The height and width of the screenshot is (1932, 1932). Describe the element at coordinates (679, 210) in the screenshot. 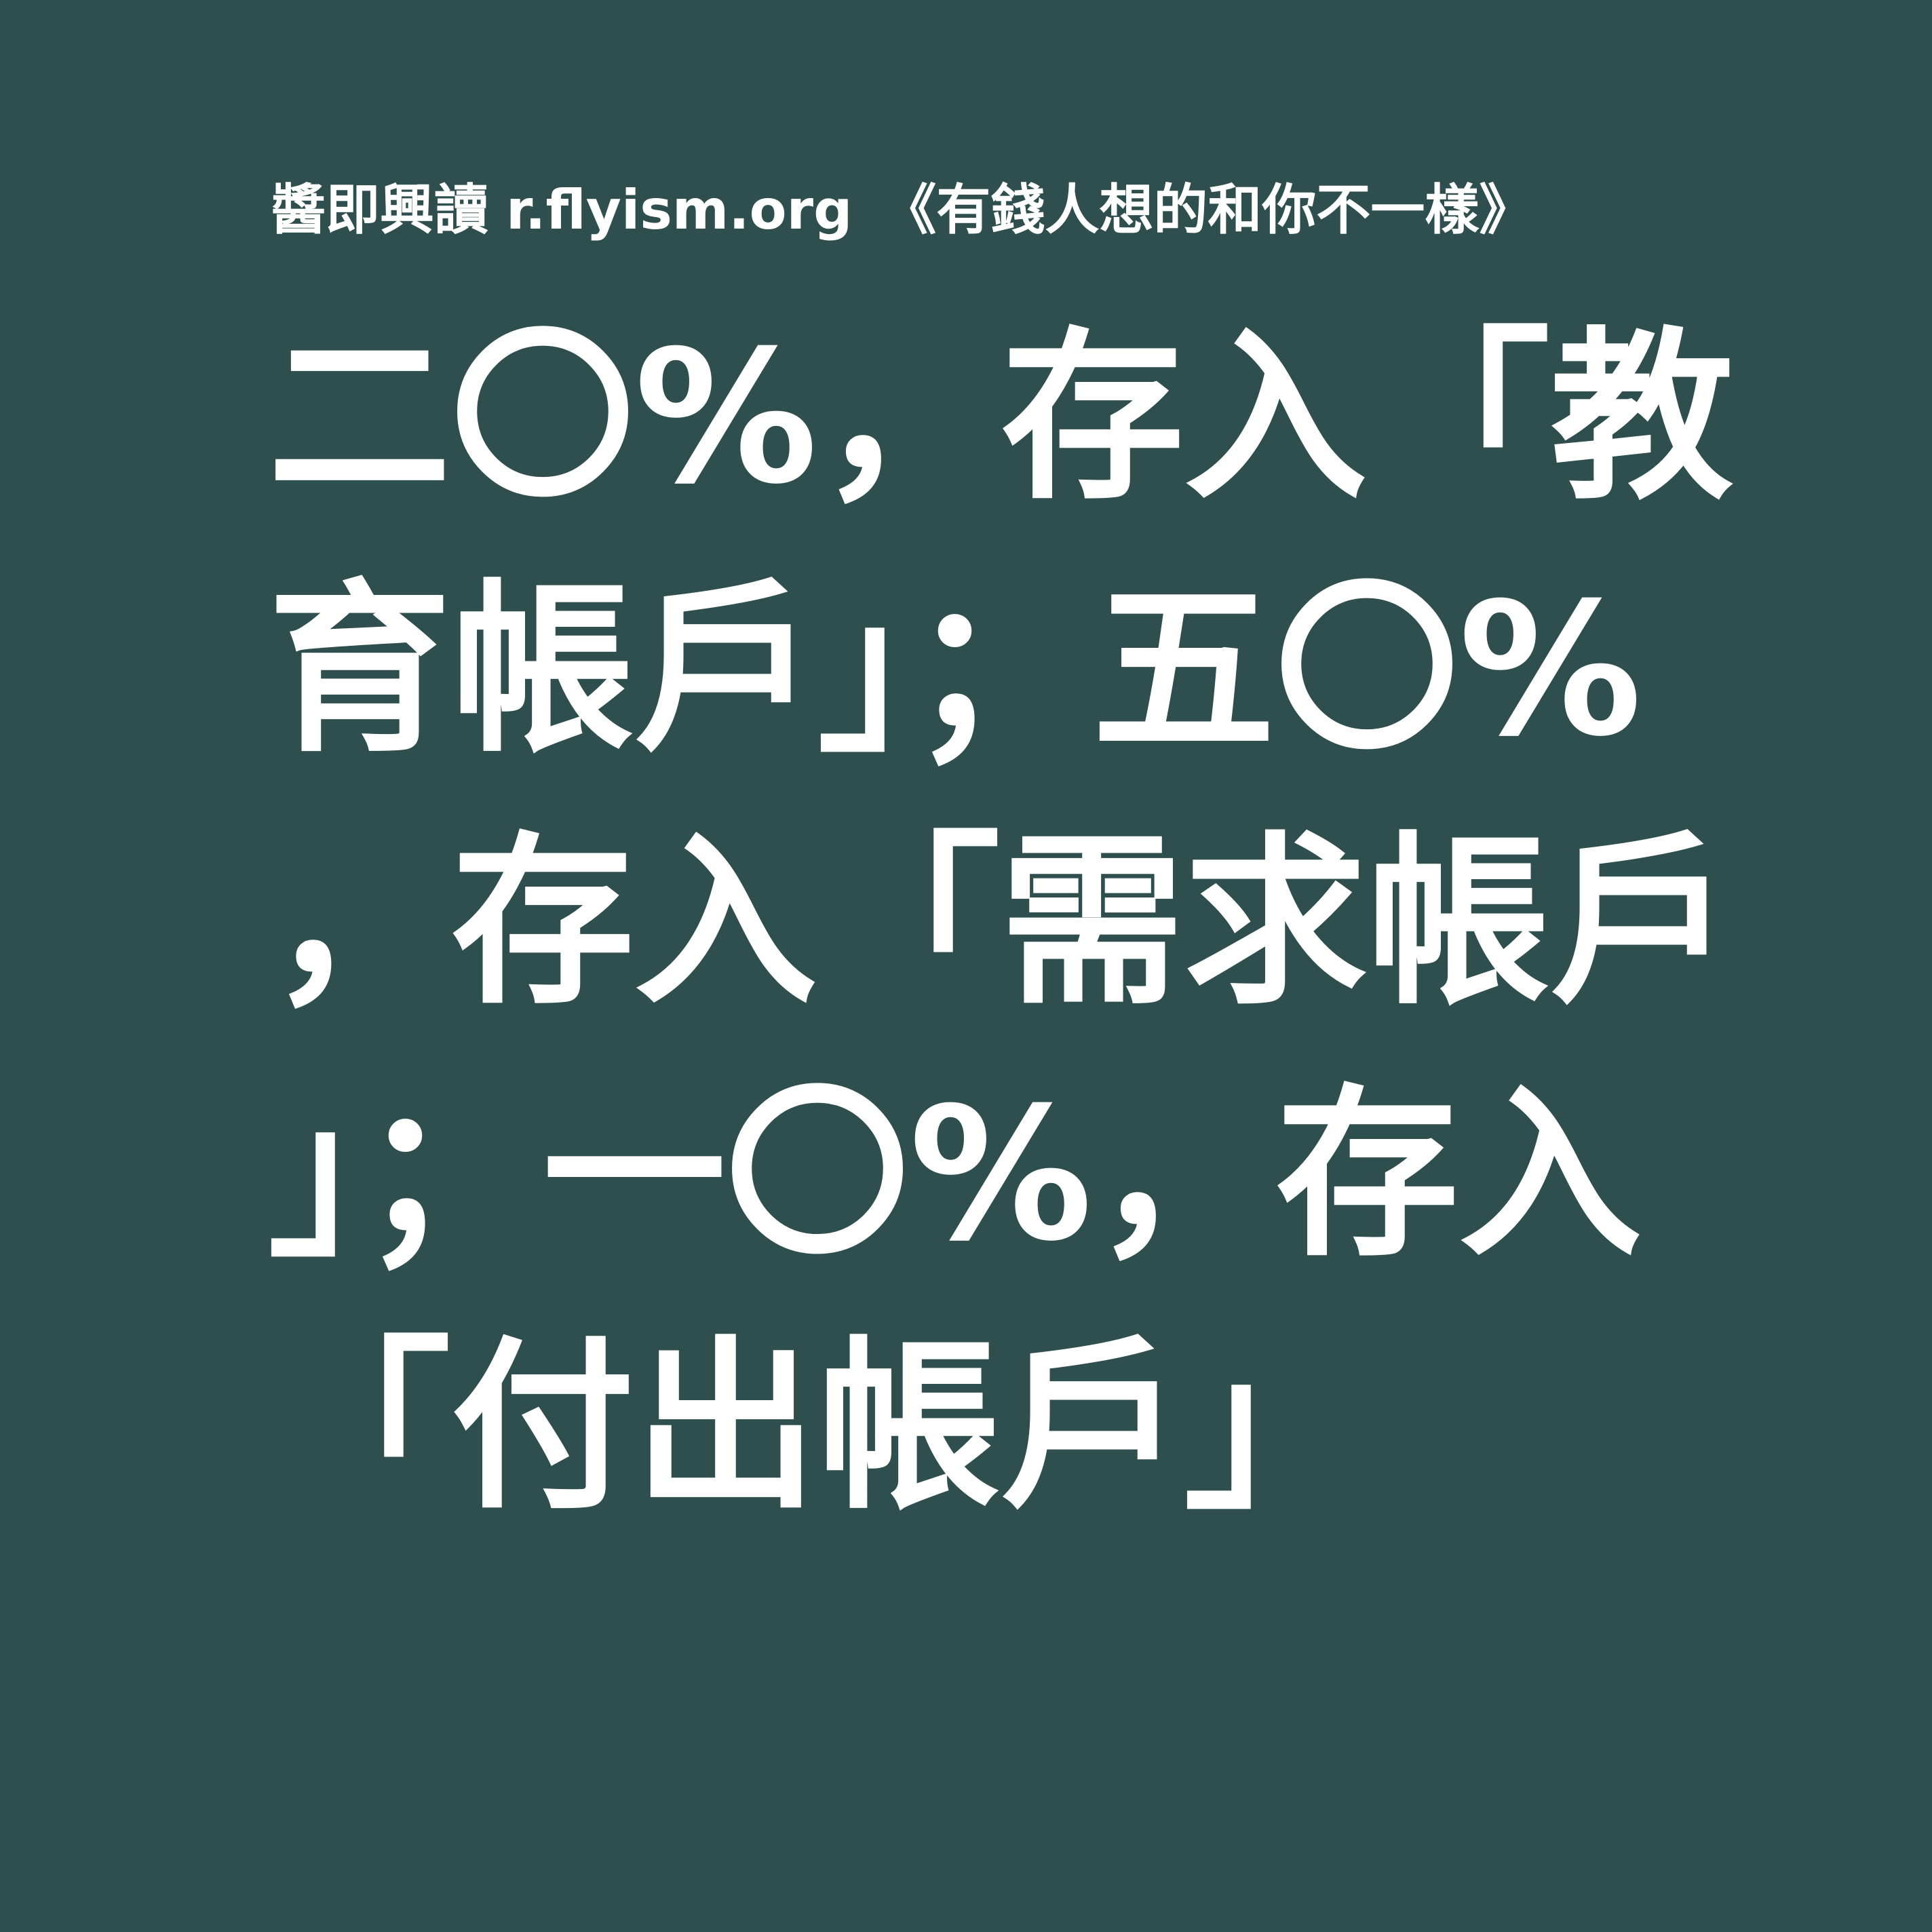

I see `site-url: r.flyism.org` at that location.